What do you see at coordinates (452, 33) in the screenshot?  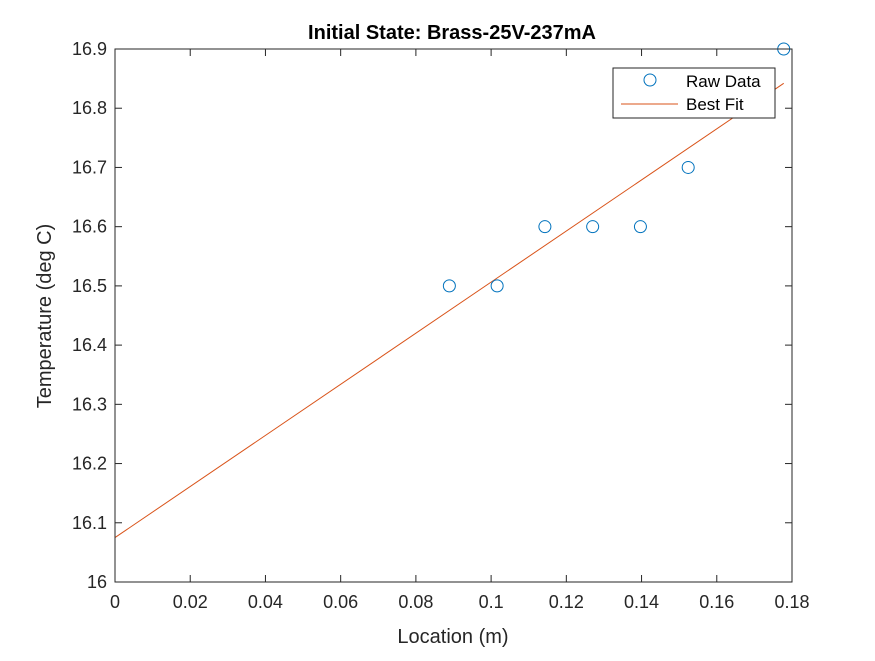 I see `chart-title: Initial State: Brass-25V-237mA` at bounding box center [452, 33].